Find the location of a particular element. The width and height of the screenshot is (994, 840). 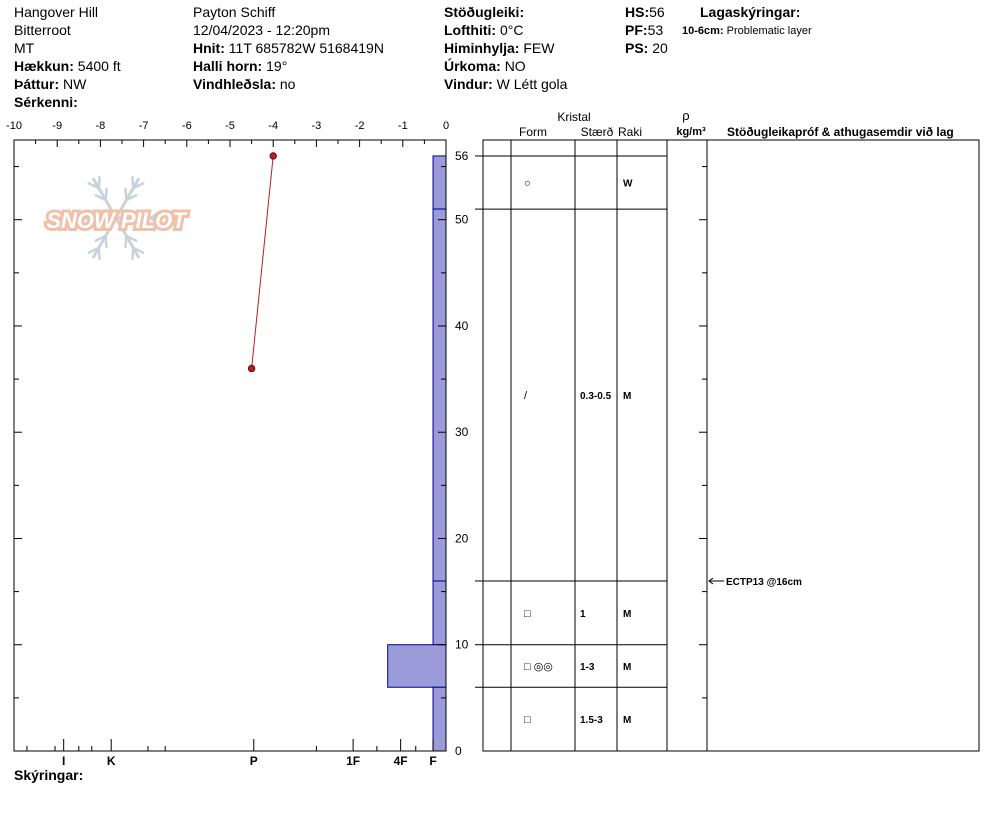

coords-label: Hnit: is located at coordinates (209, 48).